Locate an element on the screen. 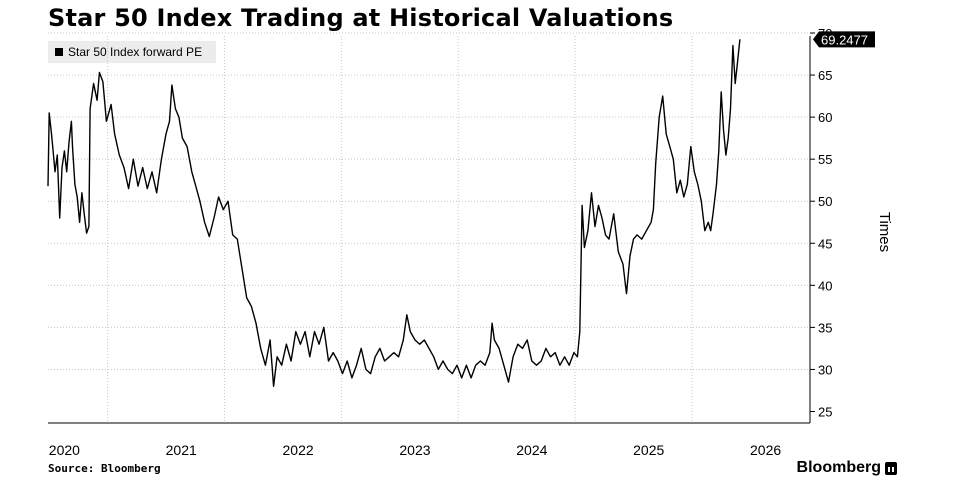 Image resolution: width=955 pixels, height=490 pixels. last-value-badge is located at coordinates (844, 39).